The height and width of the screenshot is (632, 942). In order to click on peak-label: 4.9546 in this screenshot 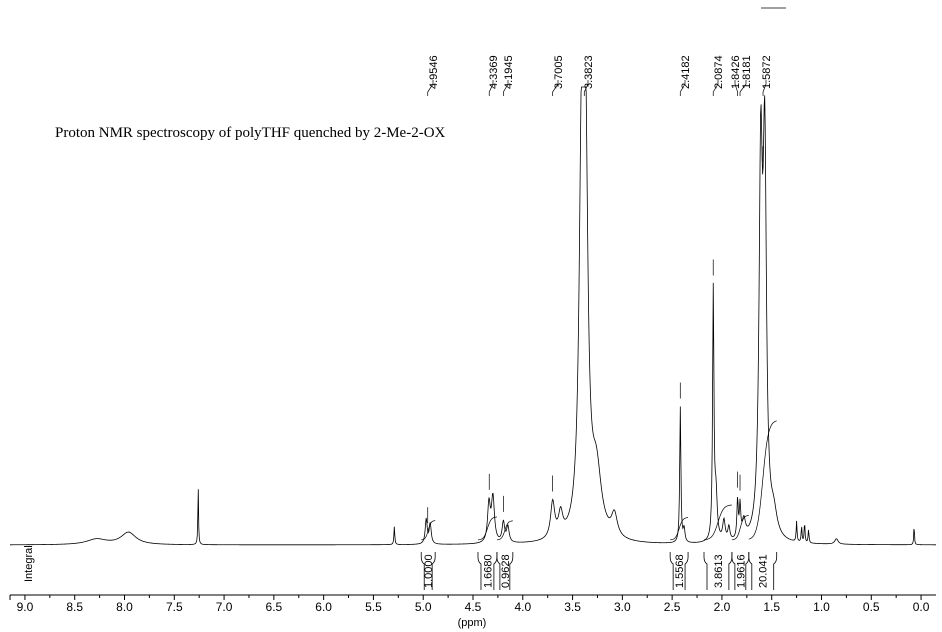, I will do `click(434, 72)`.